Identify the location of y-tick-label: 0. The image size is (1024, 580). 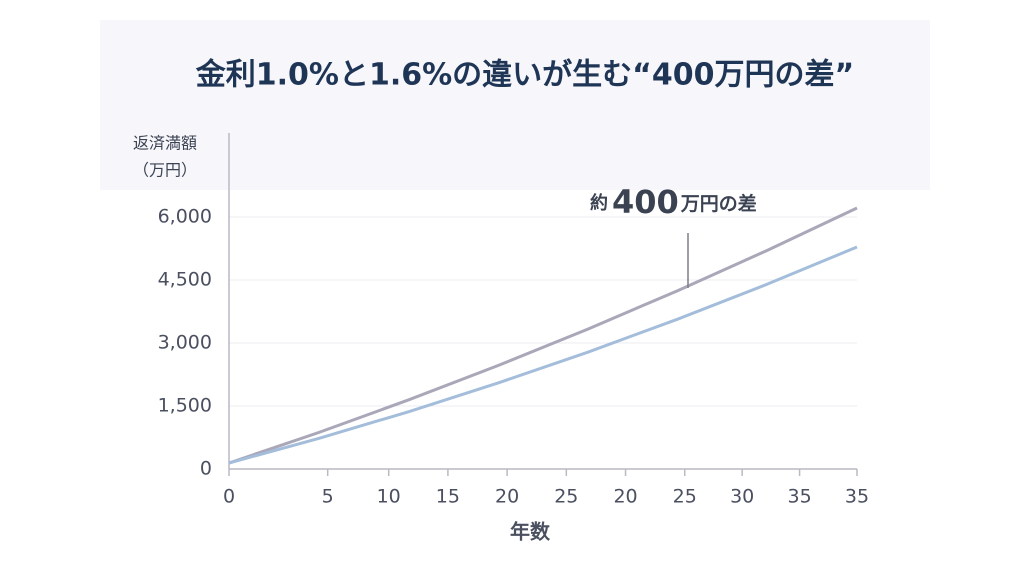
(206, 469).